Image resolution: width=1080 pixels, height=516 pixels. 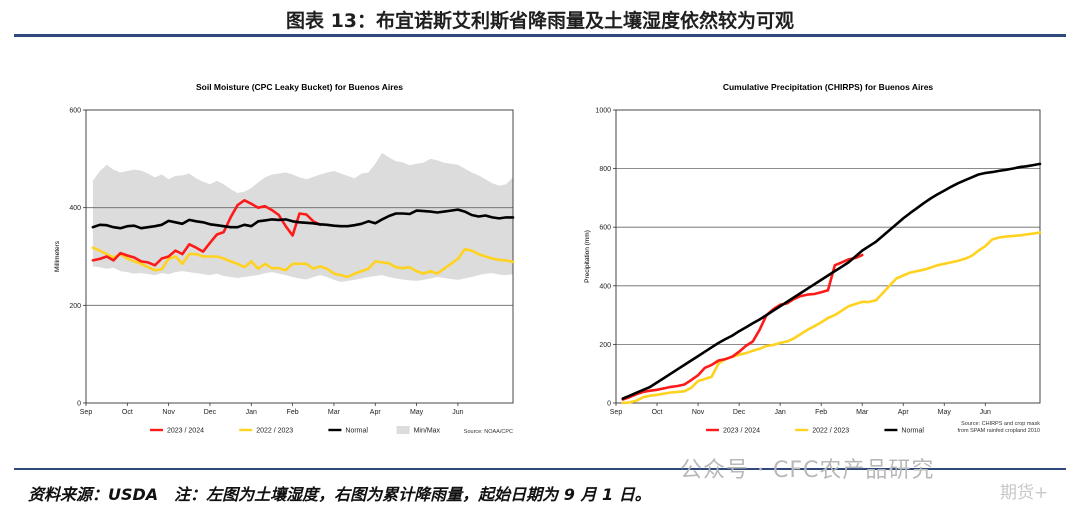 What do you see at coordinates (1024, 493) in the screenshot?
I see `watermark-text-2: 期货+` at bounding box center [1024, 493].